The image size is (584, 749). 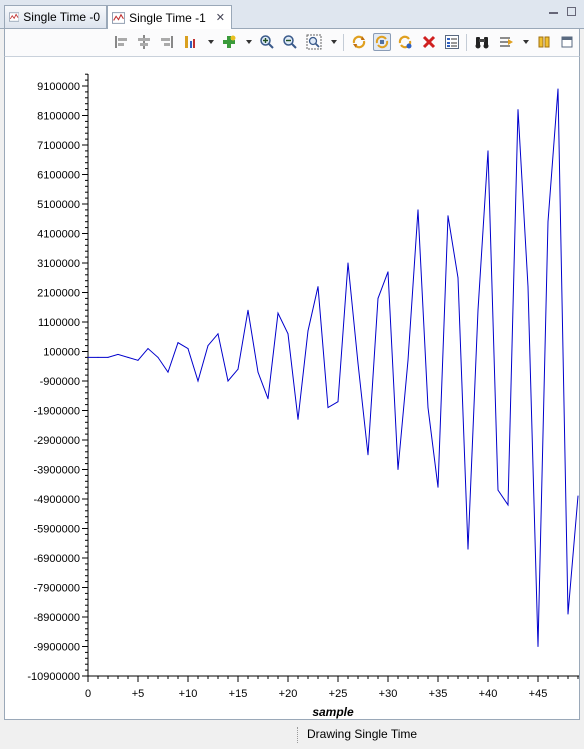 What do you see at coordinates (61, 353) in the screenshot?
I see `y-tick-label: 100000` at bounding box center [61, 353].